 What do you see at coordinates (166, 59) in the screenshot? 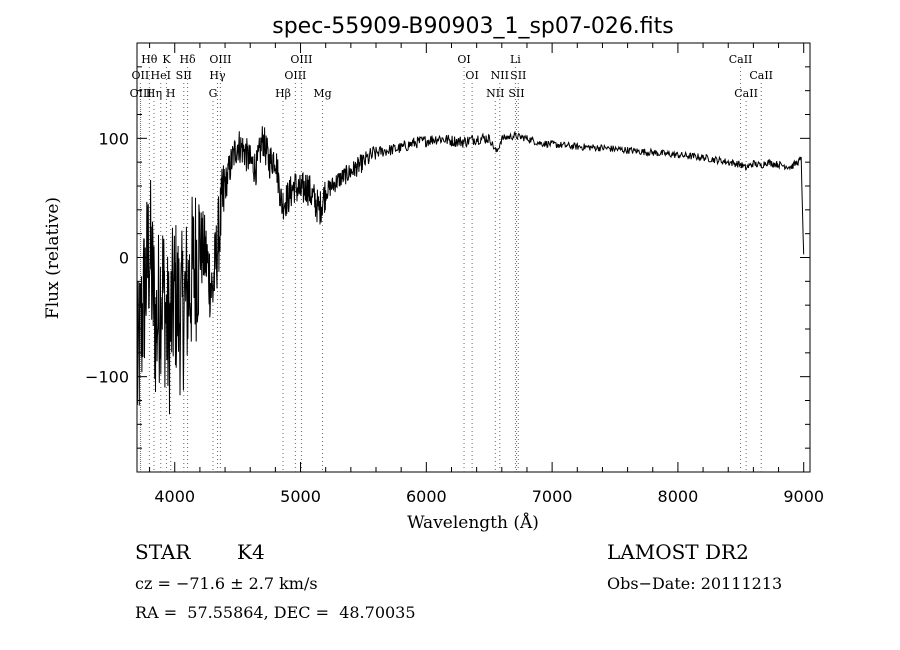
I see `line-marker-label: K` at bounding box center [166, 59].